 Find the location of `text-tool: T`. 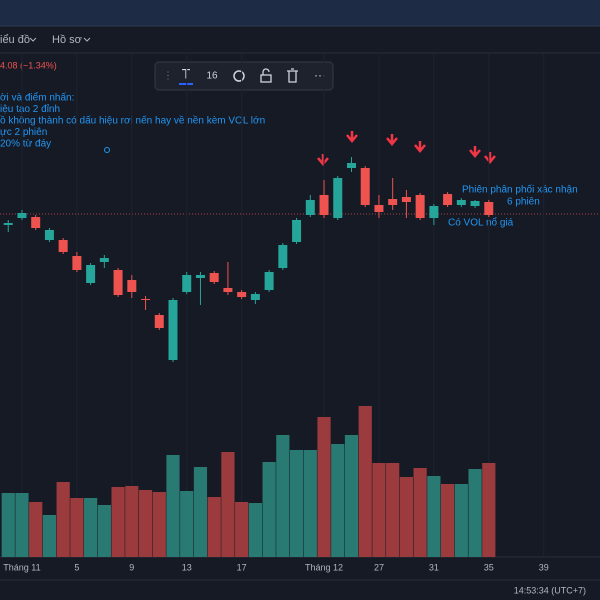

text-tool: T is located at coordinates (186, 74).